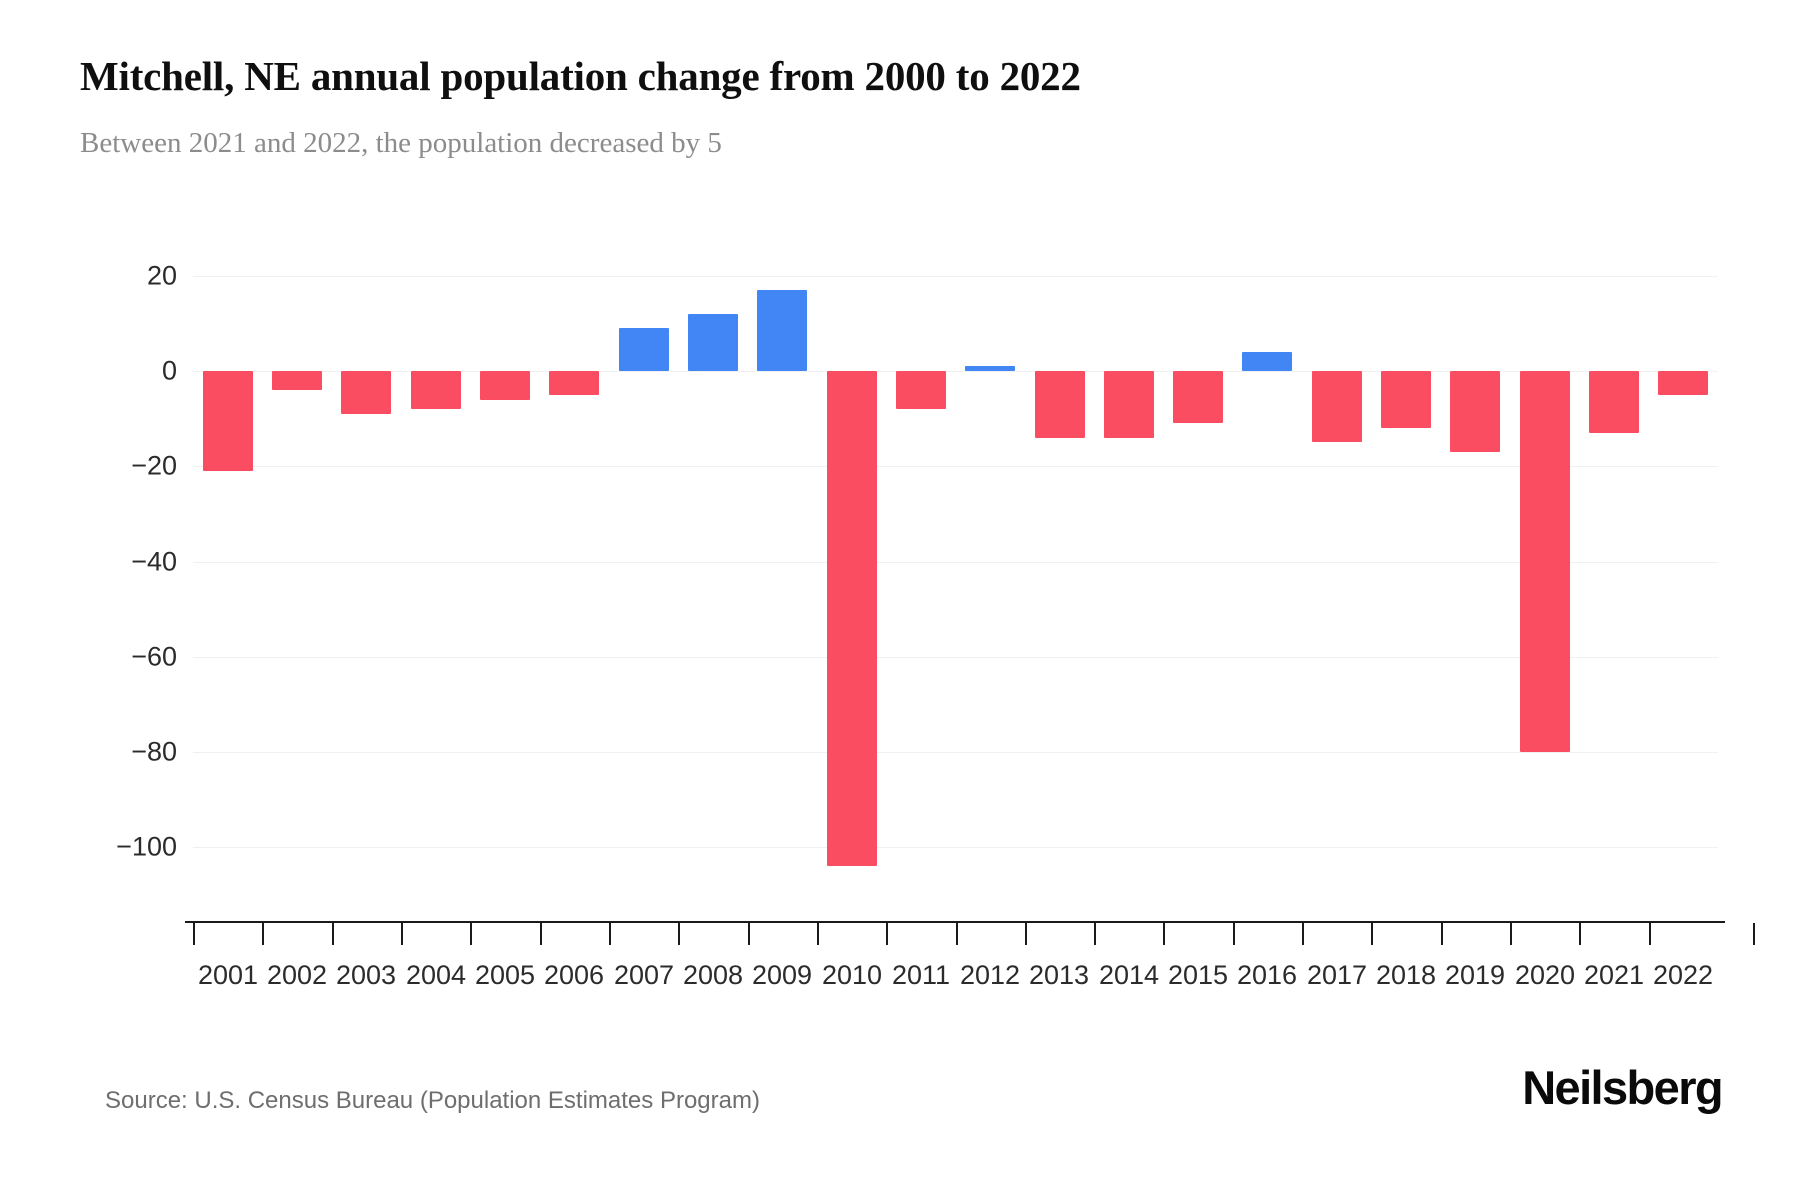  What do you see at coordinates (1267, 361) in the screenshot?
I see `bar-2016` at bounding box center [1267, 361].